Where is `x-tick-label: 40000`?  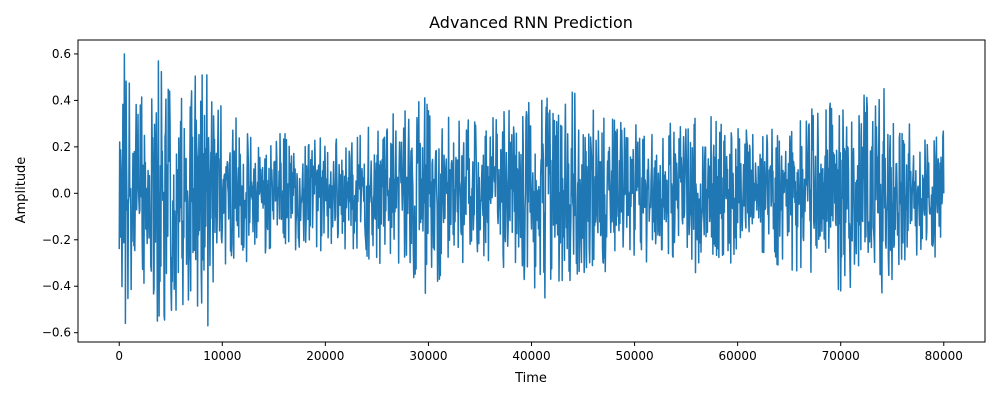 x-tick-label: 40000 is located at coordinates (531, 356).